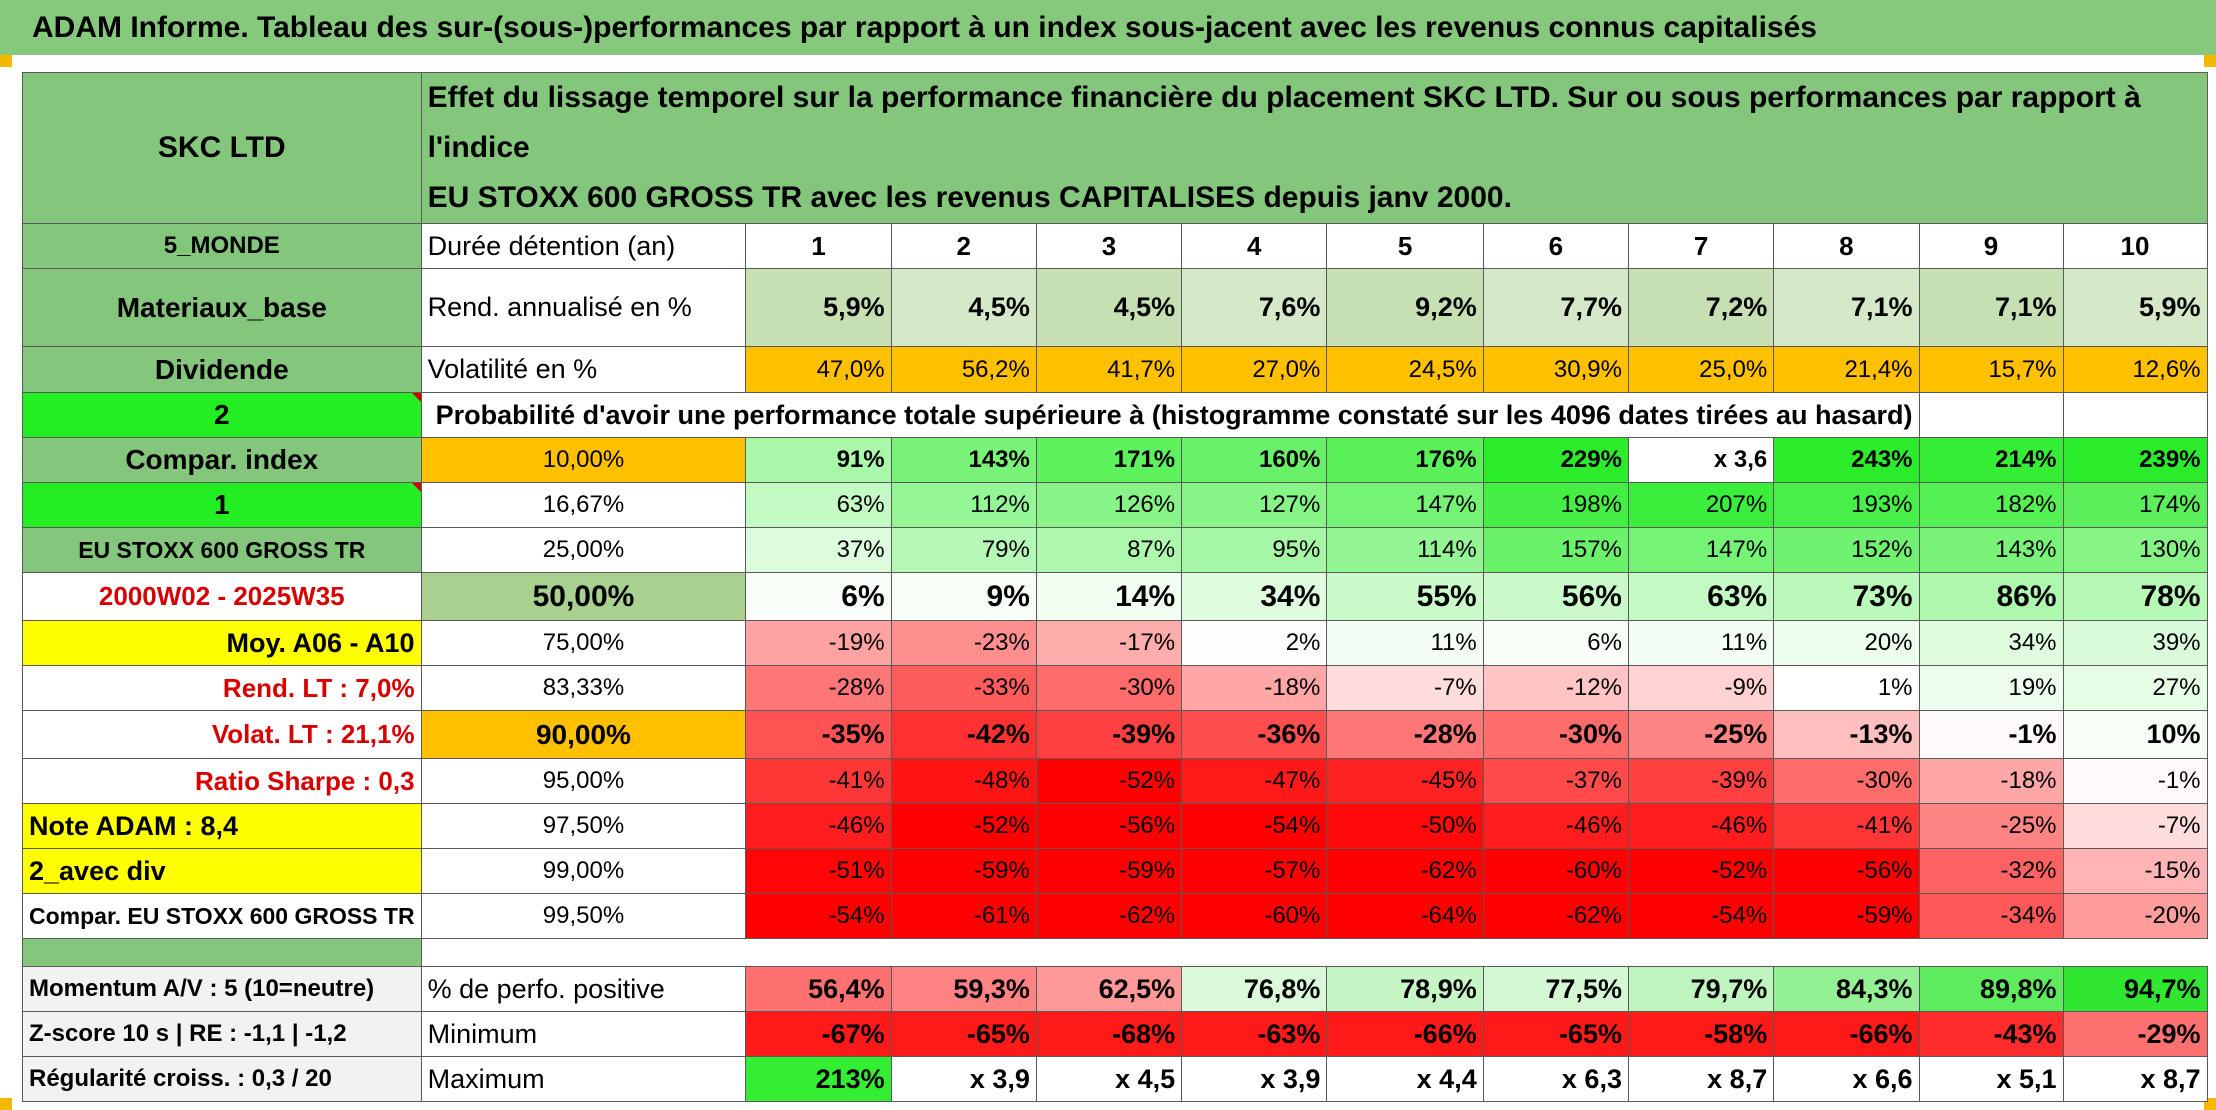 This screenshot has height=1110, width=2216. What do you see at coordinates (1254, 505) in the screenshot?
I see `perf-value: 127%` at bounding box center [1254, 505].